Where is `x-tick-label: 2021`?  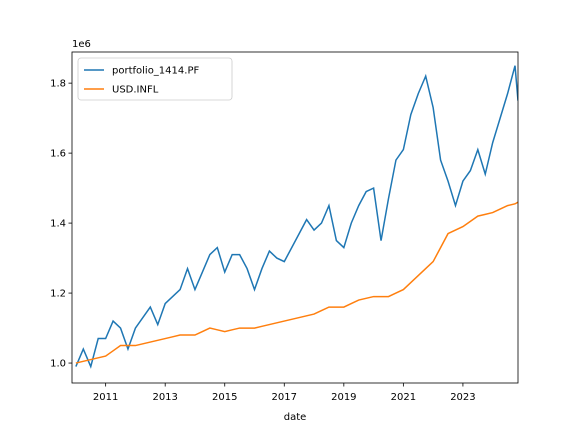 x-tick-label: 2021 is located at coordinates (403, 397).